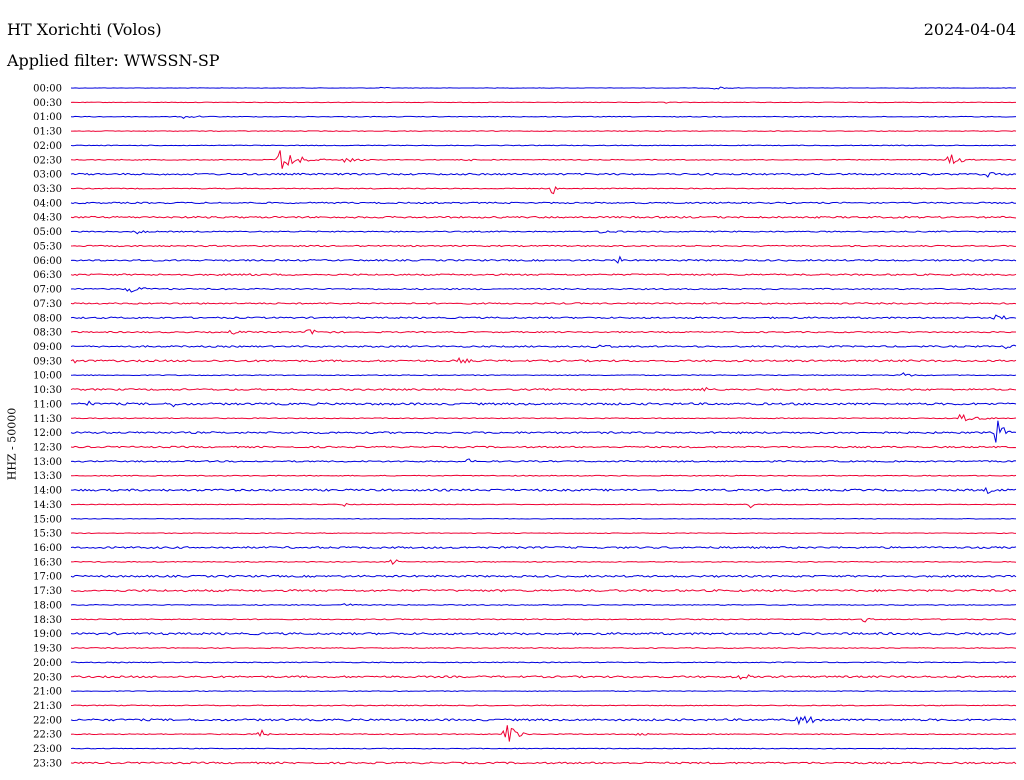 This screenshot has width=1024, height=780. What do you see at coordinates (47, 634) in the screenshot?
I see `row-label: 19:00` at bounding box center [47, 634].